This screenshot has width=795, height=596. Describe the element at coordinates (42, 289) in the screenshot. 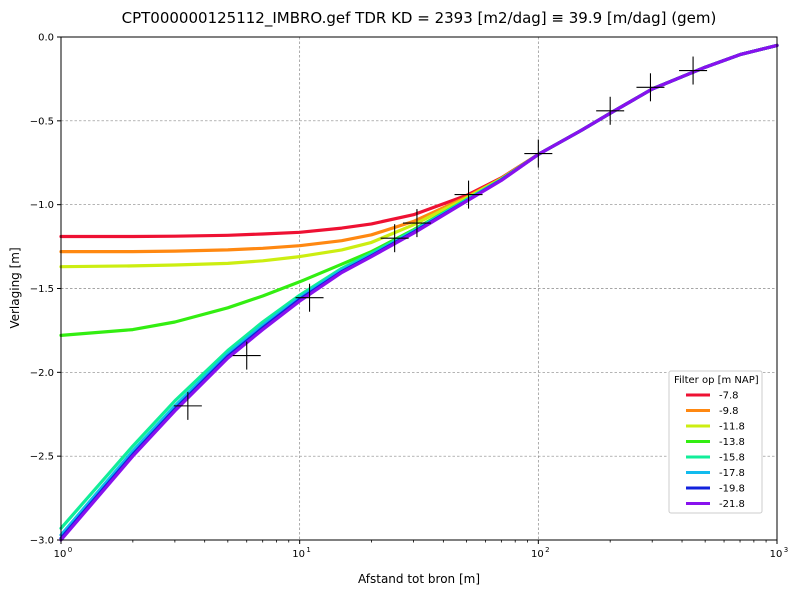

I see `y-tick-label: −1.5` at that location.